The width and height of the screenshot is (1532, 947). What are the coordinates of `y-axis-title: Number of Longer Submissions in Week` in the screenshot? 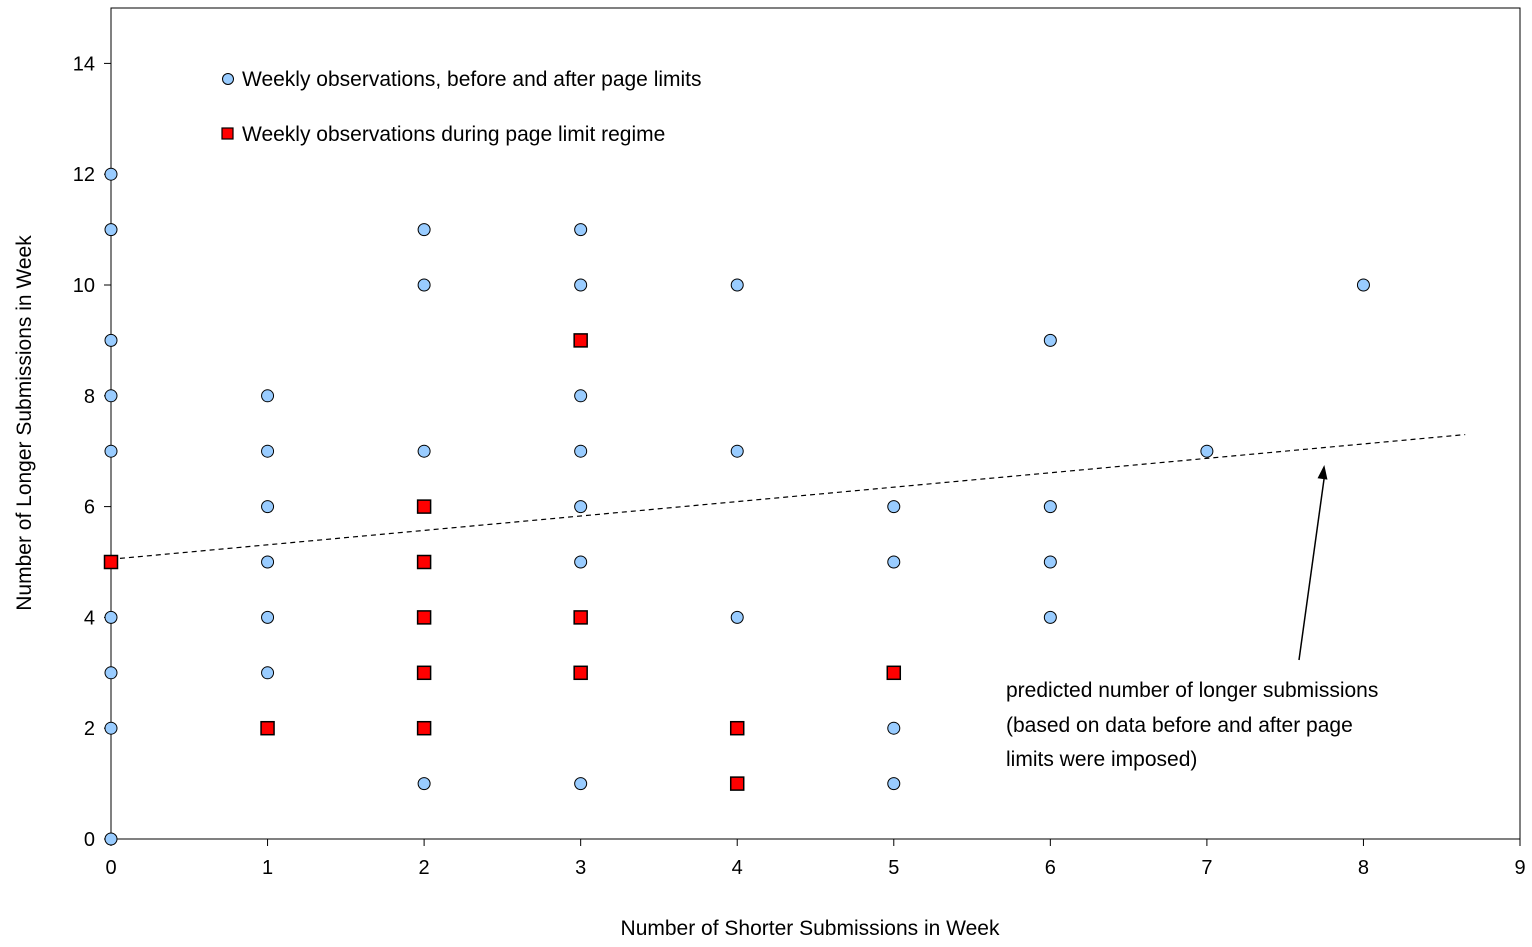 It's located at (24, 423).